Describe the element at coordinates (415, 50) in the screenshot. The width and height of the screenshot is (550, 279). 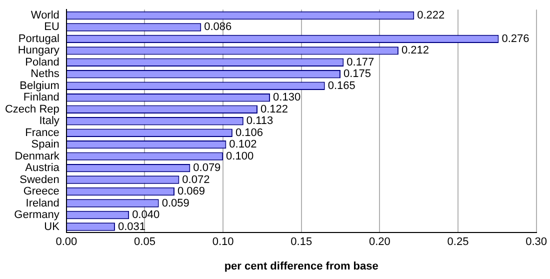
I see `data-label: 0.212` at that location.